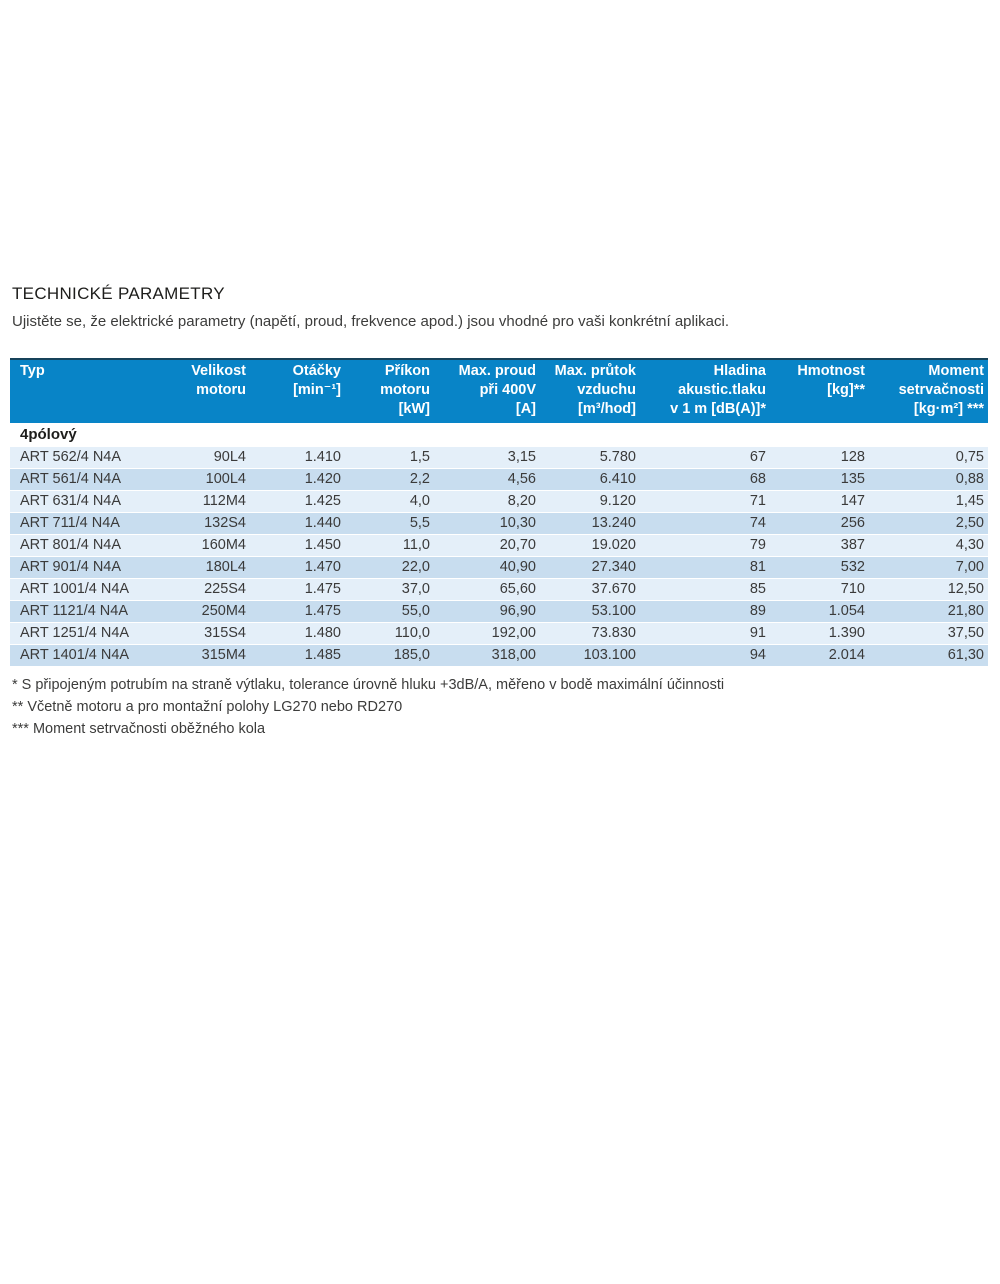  Describe the element at coordinates (819, 633) in the screenshot. I see `table-cell: 1.390` at that location.